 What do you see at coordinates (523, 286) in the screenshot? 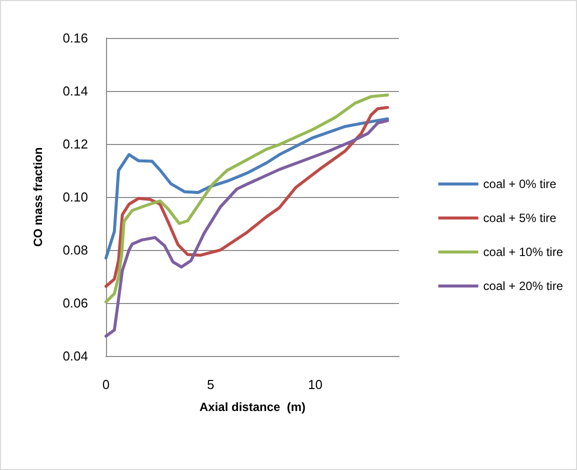
I see `legend-label: coal + 20% tire` at bounding box center [523, 286].